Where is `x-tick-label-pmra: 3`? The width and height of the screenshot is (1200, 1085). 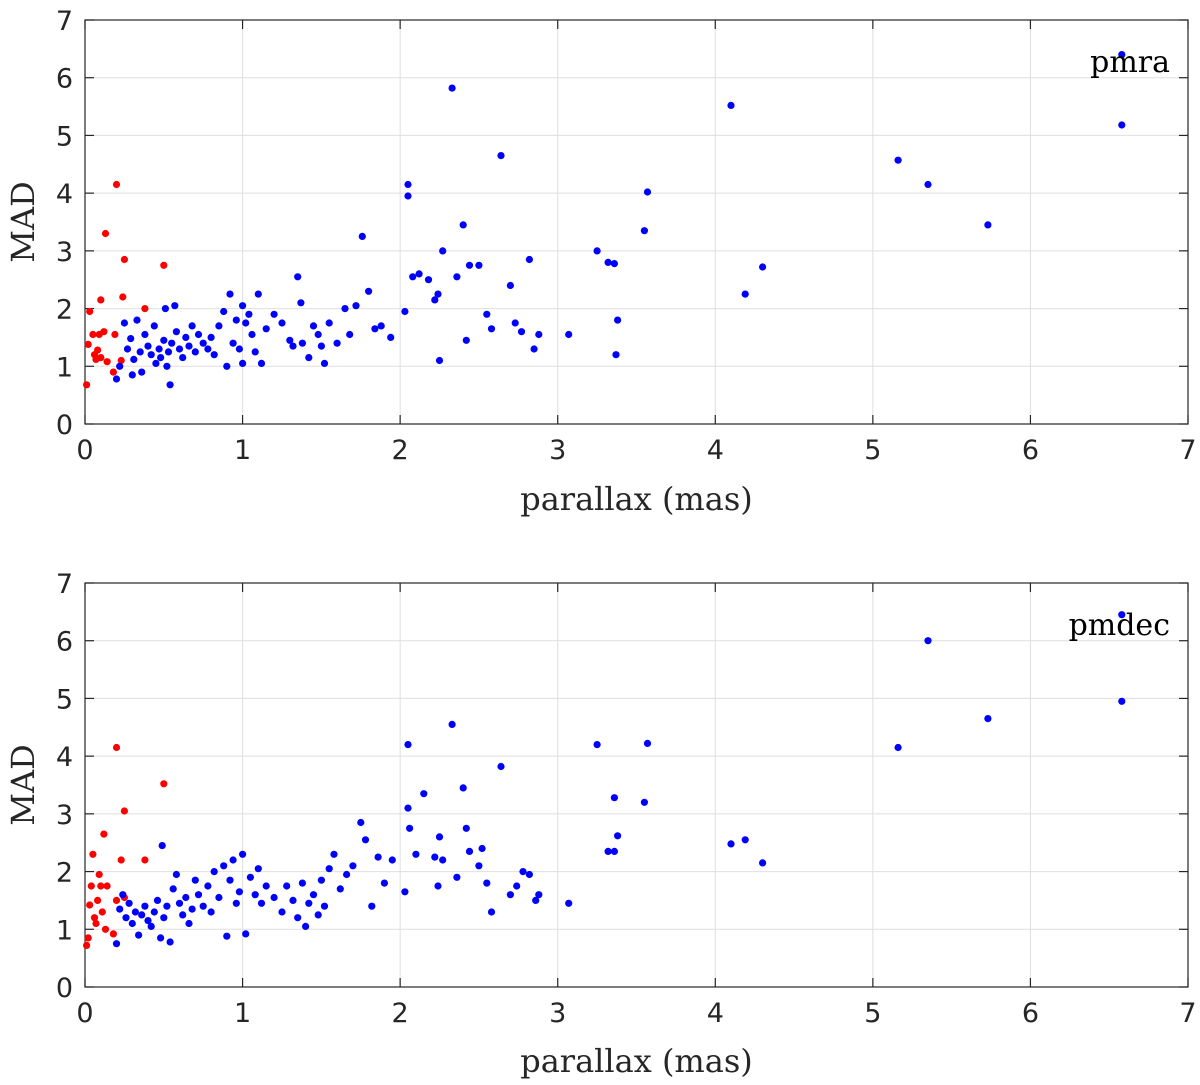
x-tick-label-pmra: 3 is located at coordinates (557, 450).